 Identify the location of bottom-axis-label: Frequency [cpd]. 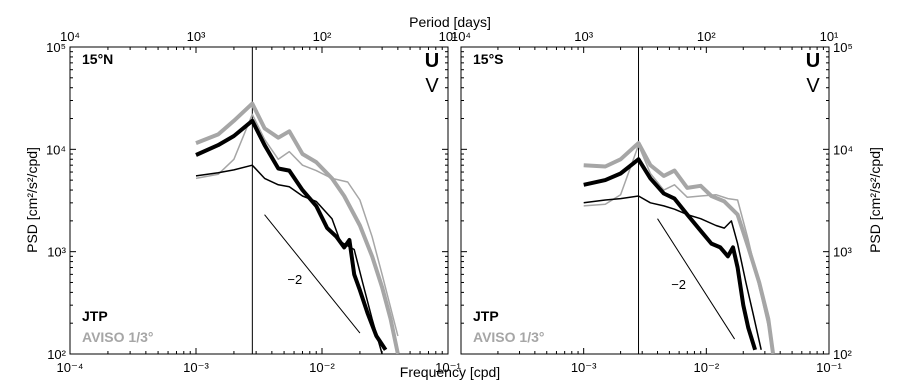
(450, 372).